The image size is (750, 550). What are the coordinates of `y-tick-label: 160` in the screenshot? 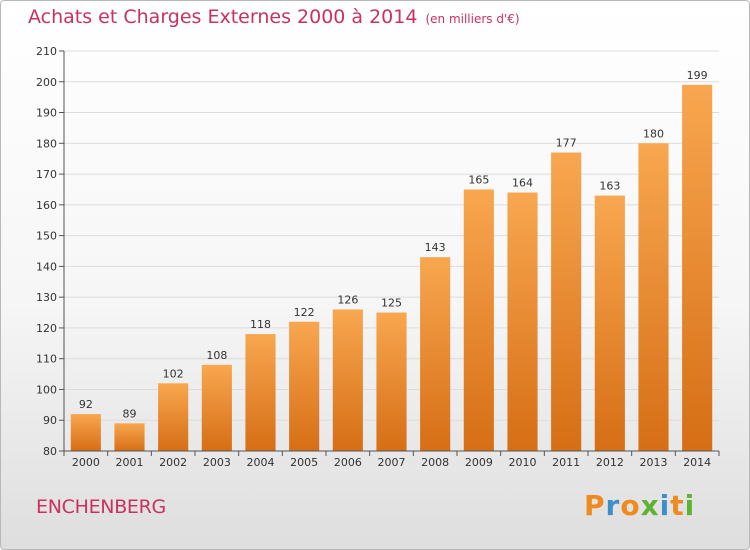 It's located at (46, 205).